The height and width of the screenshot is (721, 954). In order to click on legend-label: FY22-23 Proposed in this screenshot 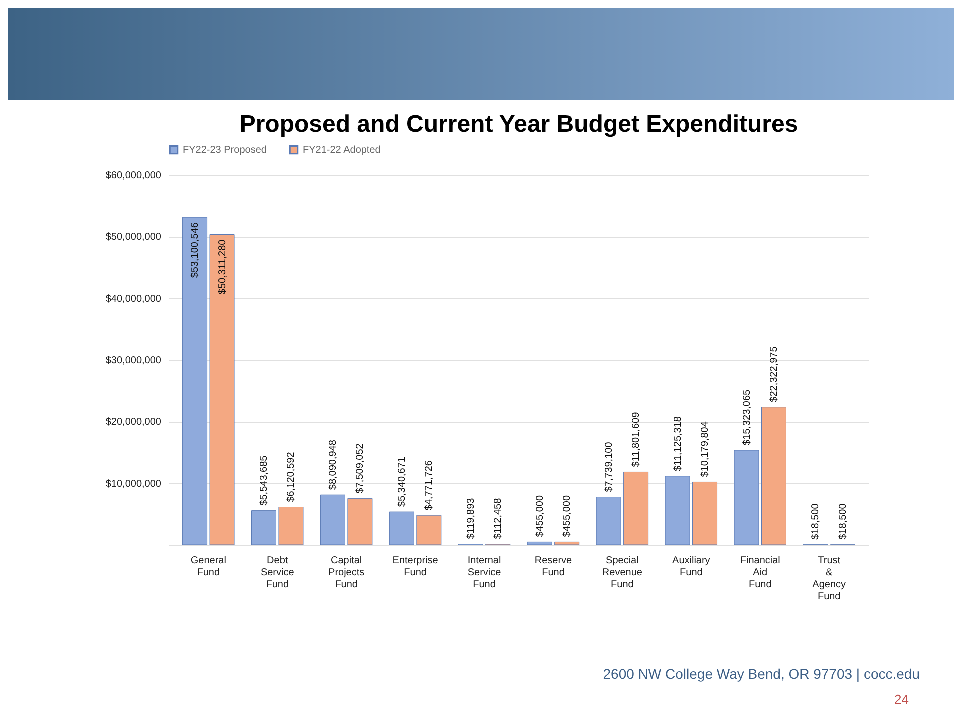, I will do `click(225, 150)`.